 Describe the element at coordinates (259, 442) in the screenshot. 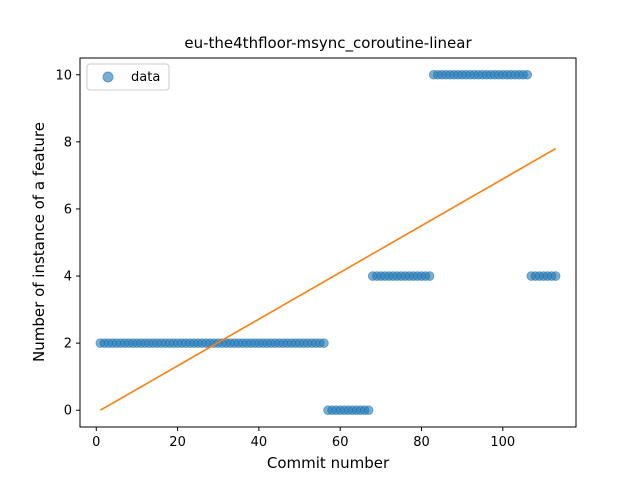

I see `x-tick-label: 40` at that location.